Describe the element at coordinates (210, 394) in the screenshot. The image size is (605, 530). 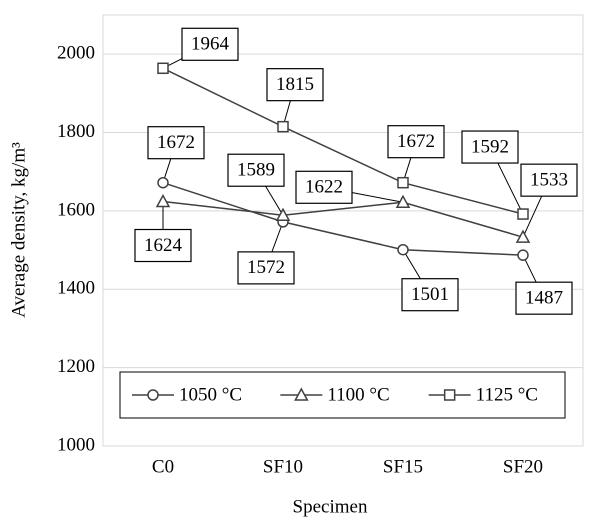
I see `legend-label: 1050 °C` at that location.